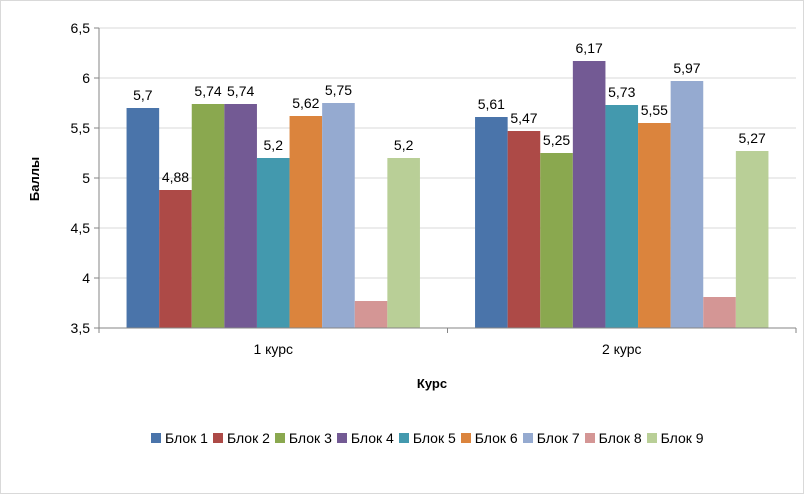 This screenshot has width=804, height=494. Describe the element at coordinates (273, 349) in the screenshot. I see `x-tick-label: 1 курс` at that location.